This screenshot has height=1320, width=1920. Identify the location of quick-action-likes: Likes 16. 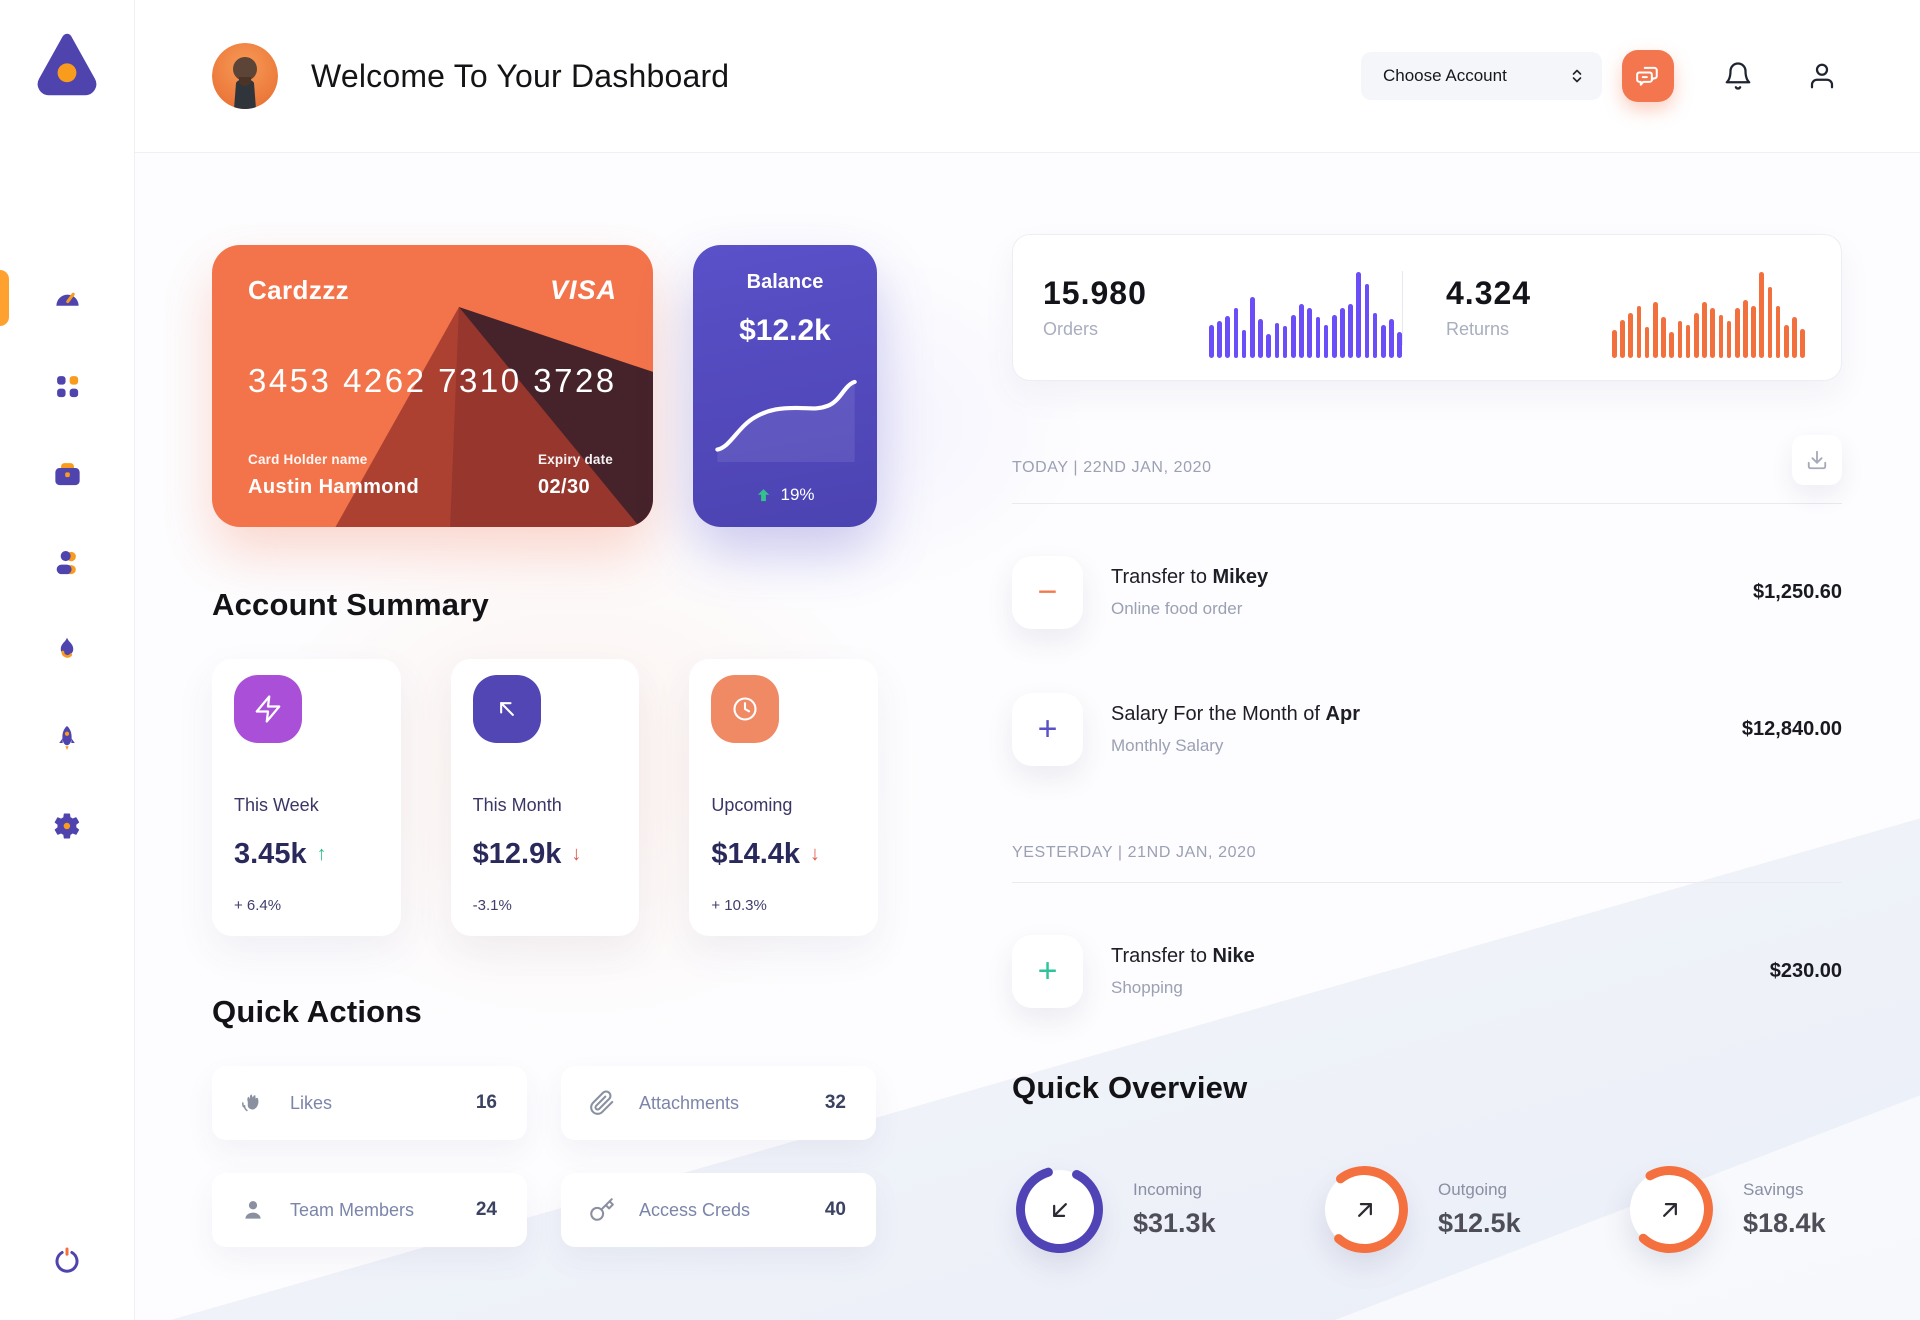
(369, 1103).